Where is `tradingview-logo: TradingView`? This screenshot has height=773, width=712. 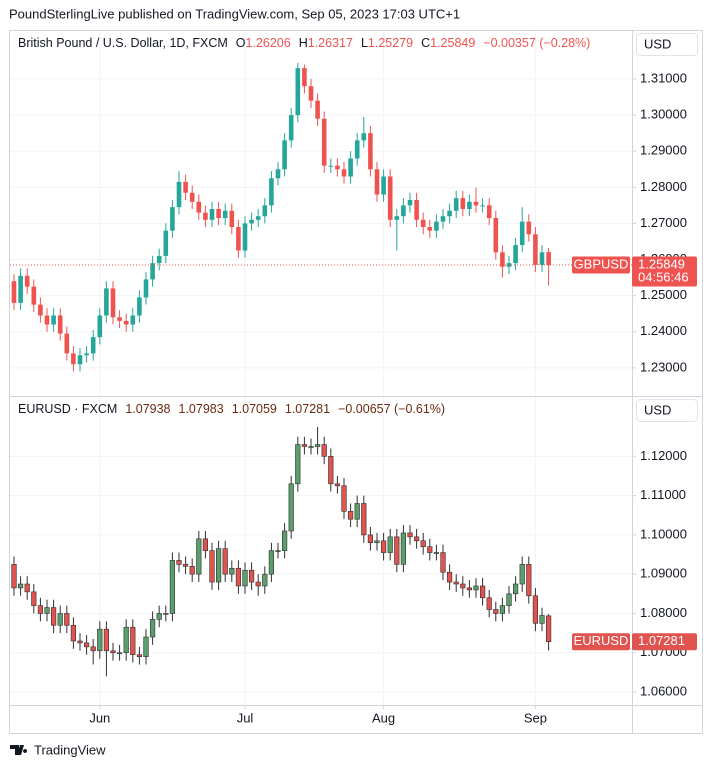 tradingview-logo: TradingView is located at coordinates (58, 749).